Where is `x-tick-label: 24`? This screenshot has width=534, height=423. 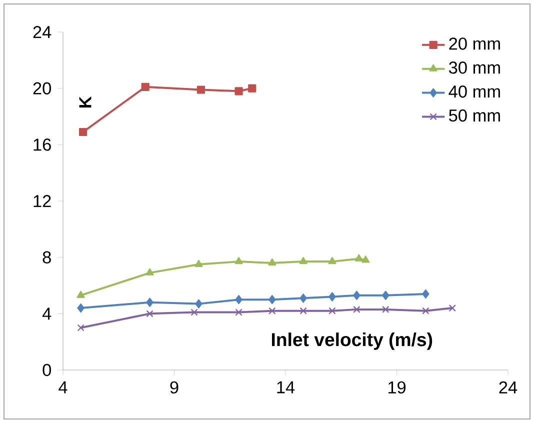 x-tick-label: 24 is located at coordinates (508, 387).